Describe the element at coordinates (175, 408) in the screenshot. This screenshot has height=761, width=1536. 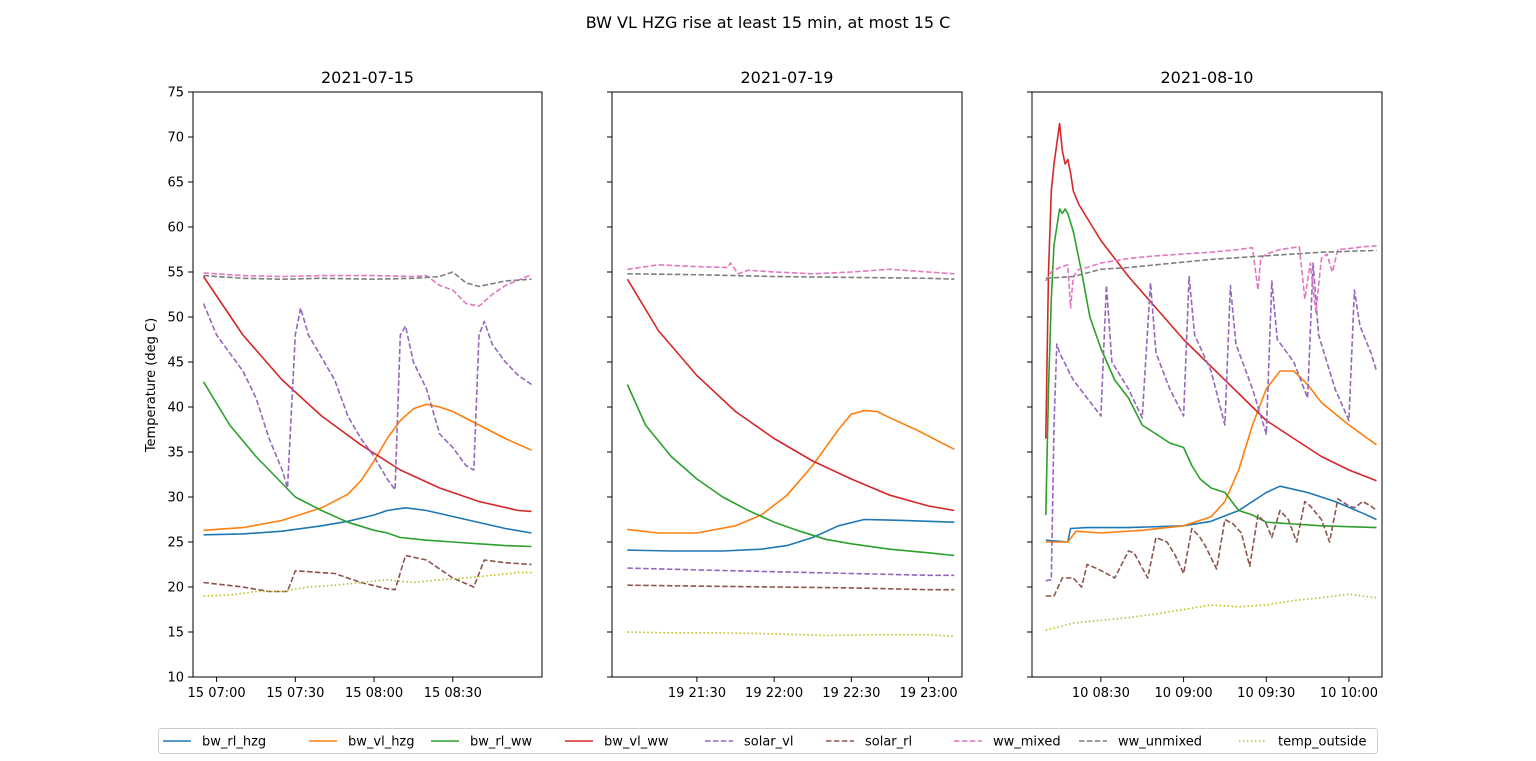
I see `y-tick-label: 40` at that location.